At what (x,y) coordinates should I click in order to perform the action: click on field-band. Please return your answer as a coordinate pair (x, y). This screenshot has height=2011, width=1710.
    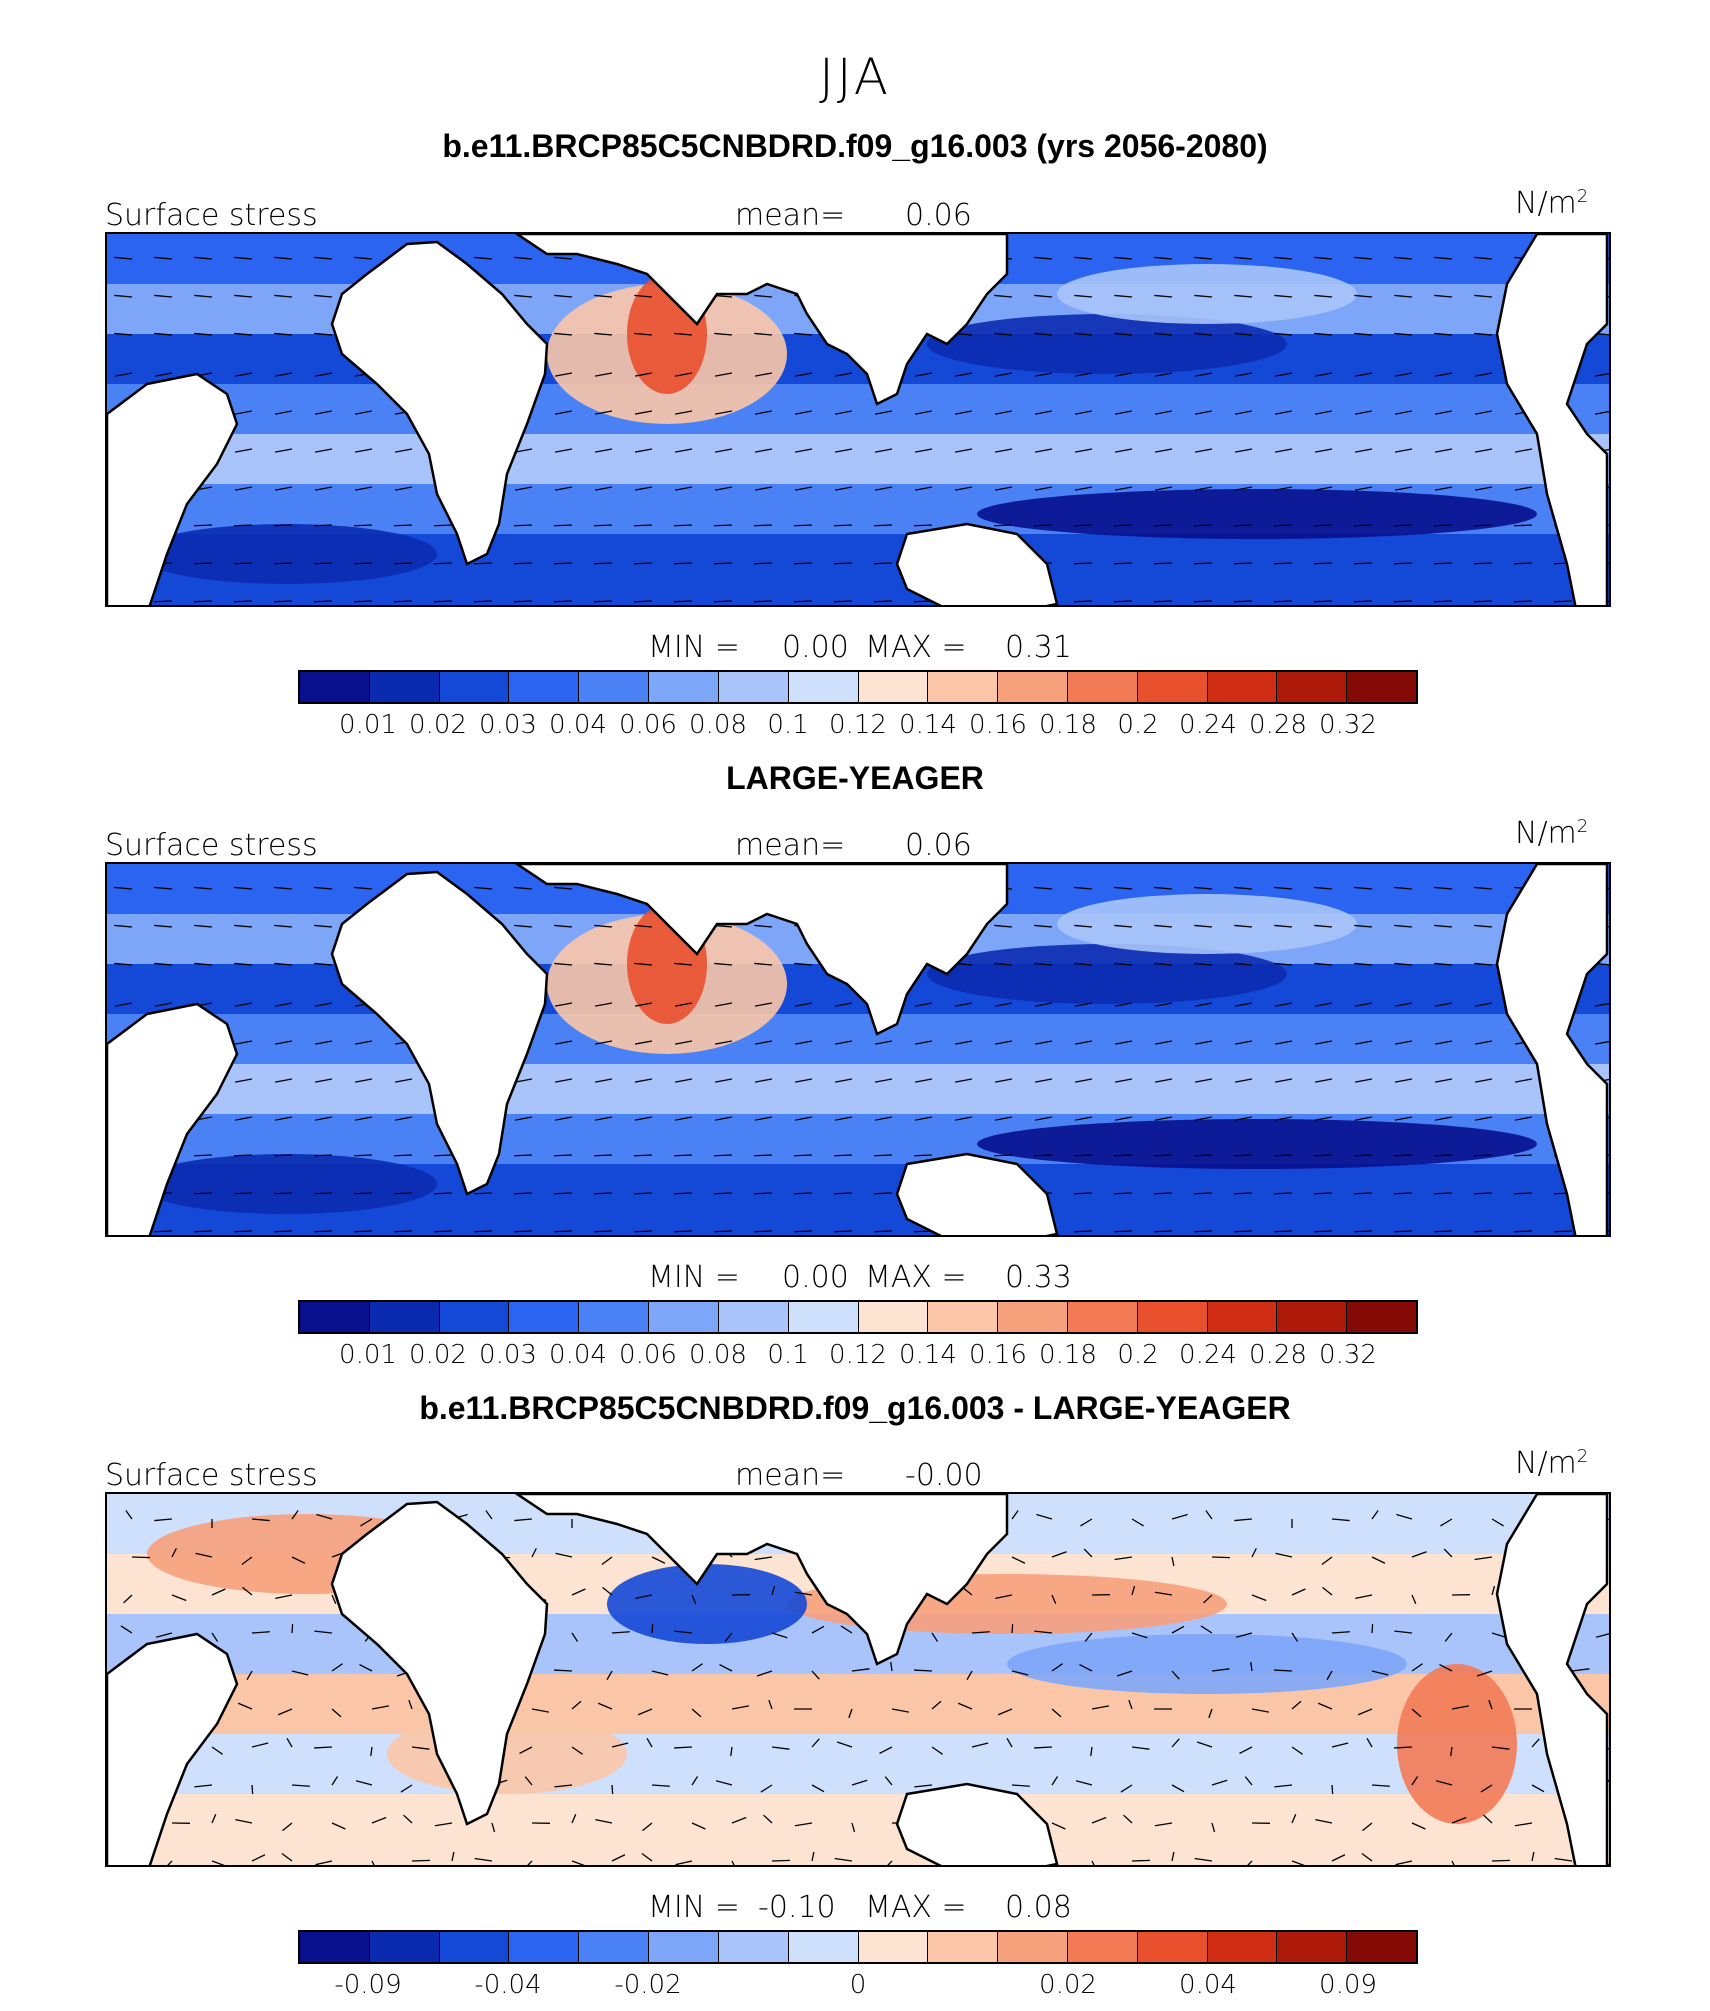
    Looking at the image, I should click on (858, 409).